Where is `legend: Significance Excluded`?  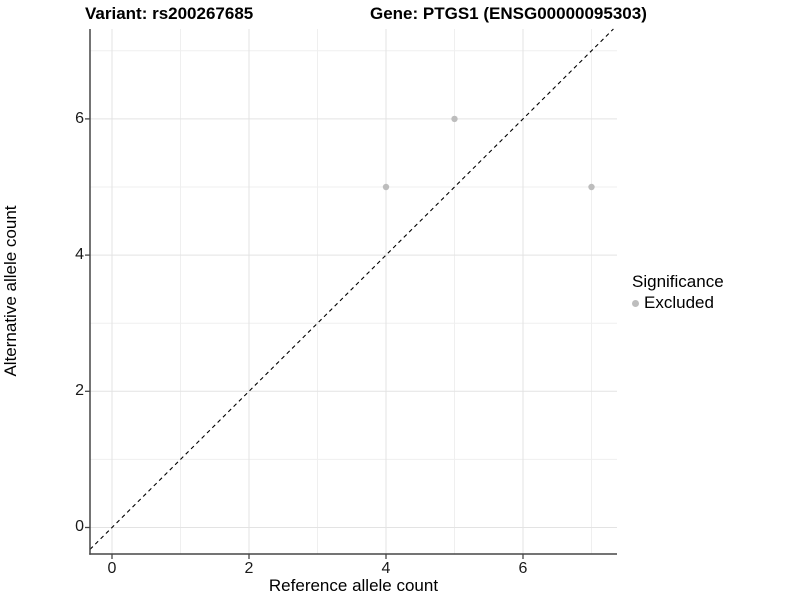
legend: Significance Excluded is located at coordinates (678, 292).